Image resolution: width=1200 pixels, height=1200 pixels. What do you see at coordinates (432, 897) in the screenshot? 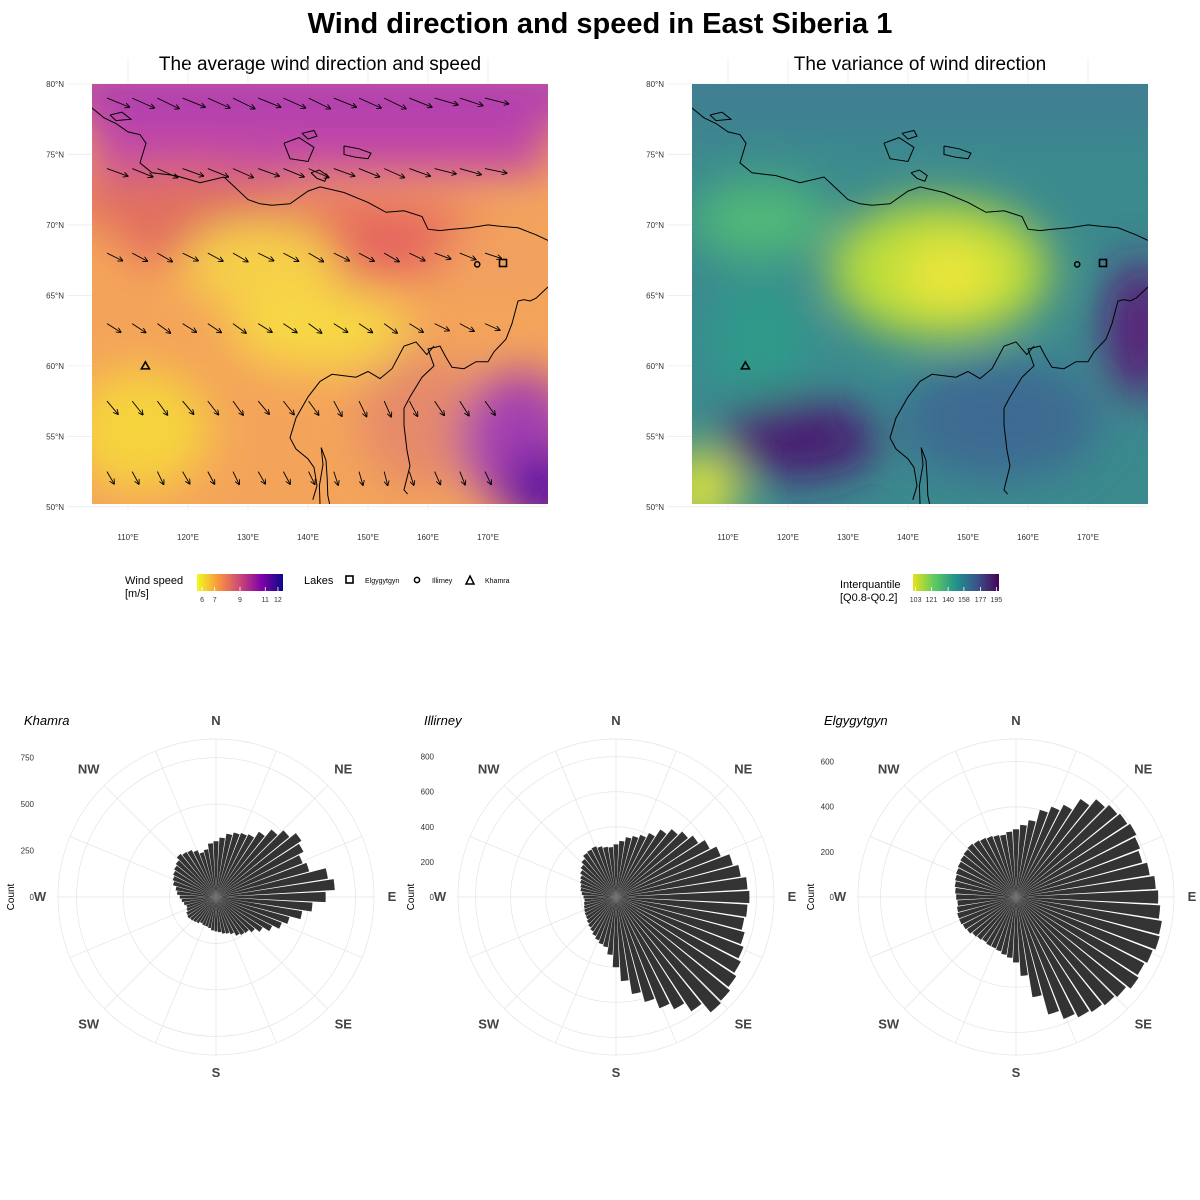
I see `rose-tick-label: 0` at bounding box center [432, 897].